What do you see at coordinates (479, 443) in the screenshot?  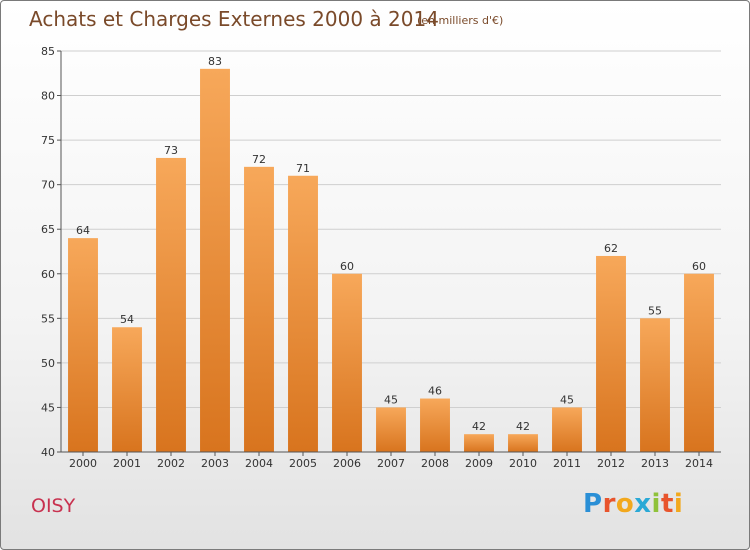 I see `bar-2009` at bounding box center [479, 443].